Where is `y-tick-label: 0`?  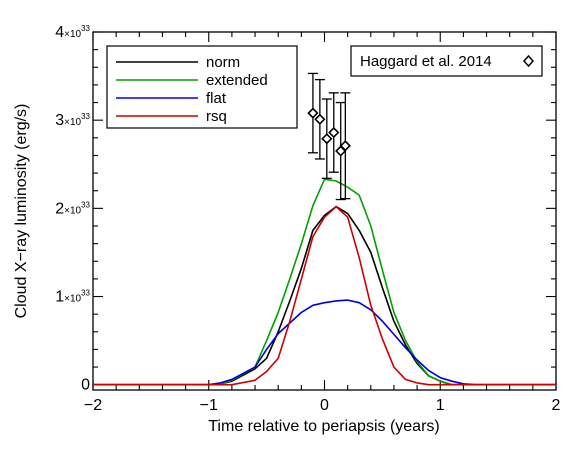 y-tick-label: 0 is located at coordinates (85, 385).